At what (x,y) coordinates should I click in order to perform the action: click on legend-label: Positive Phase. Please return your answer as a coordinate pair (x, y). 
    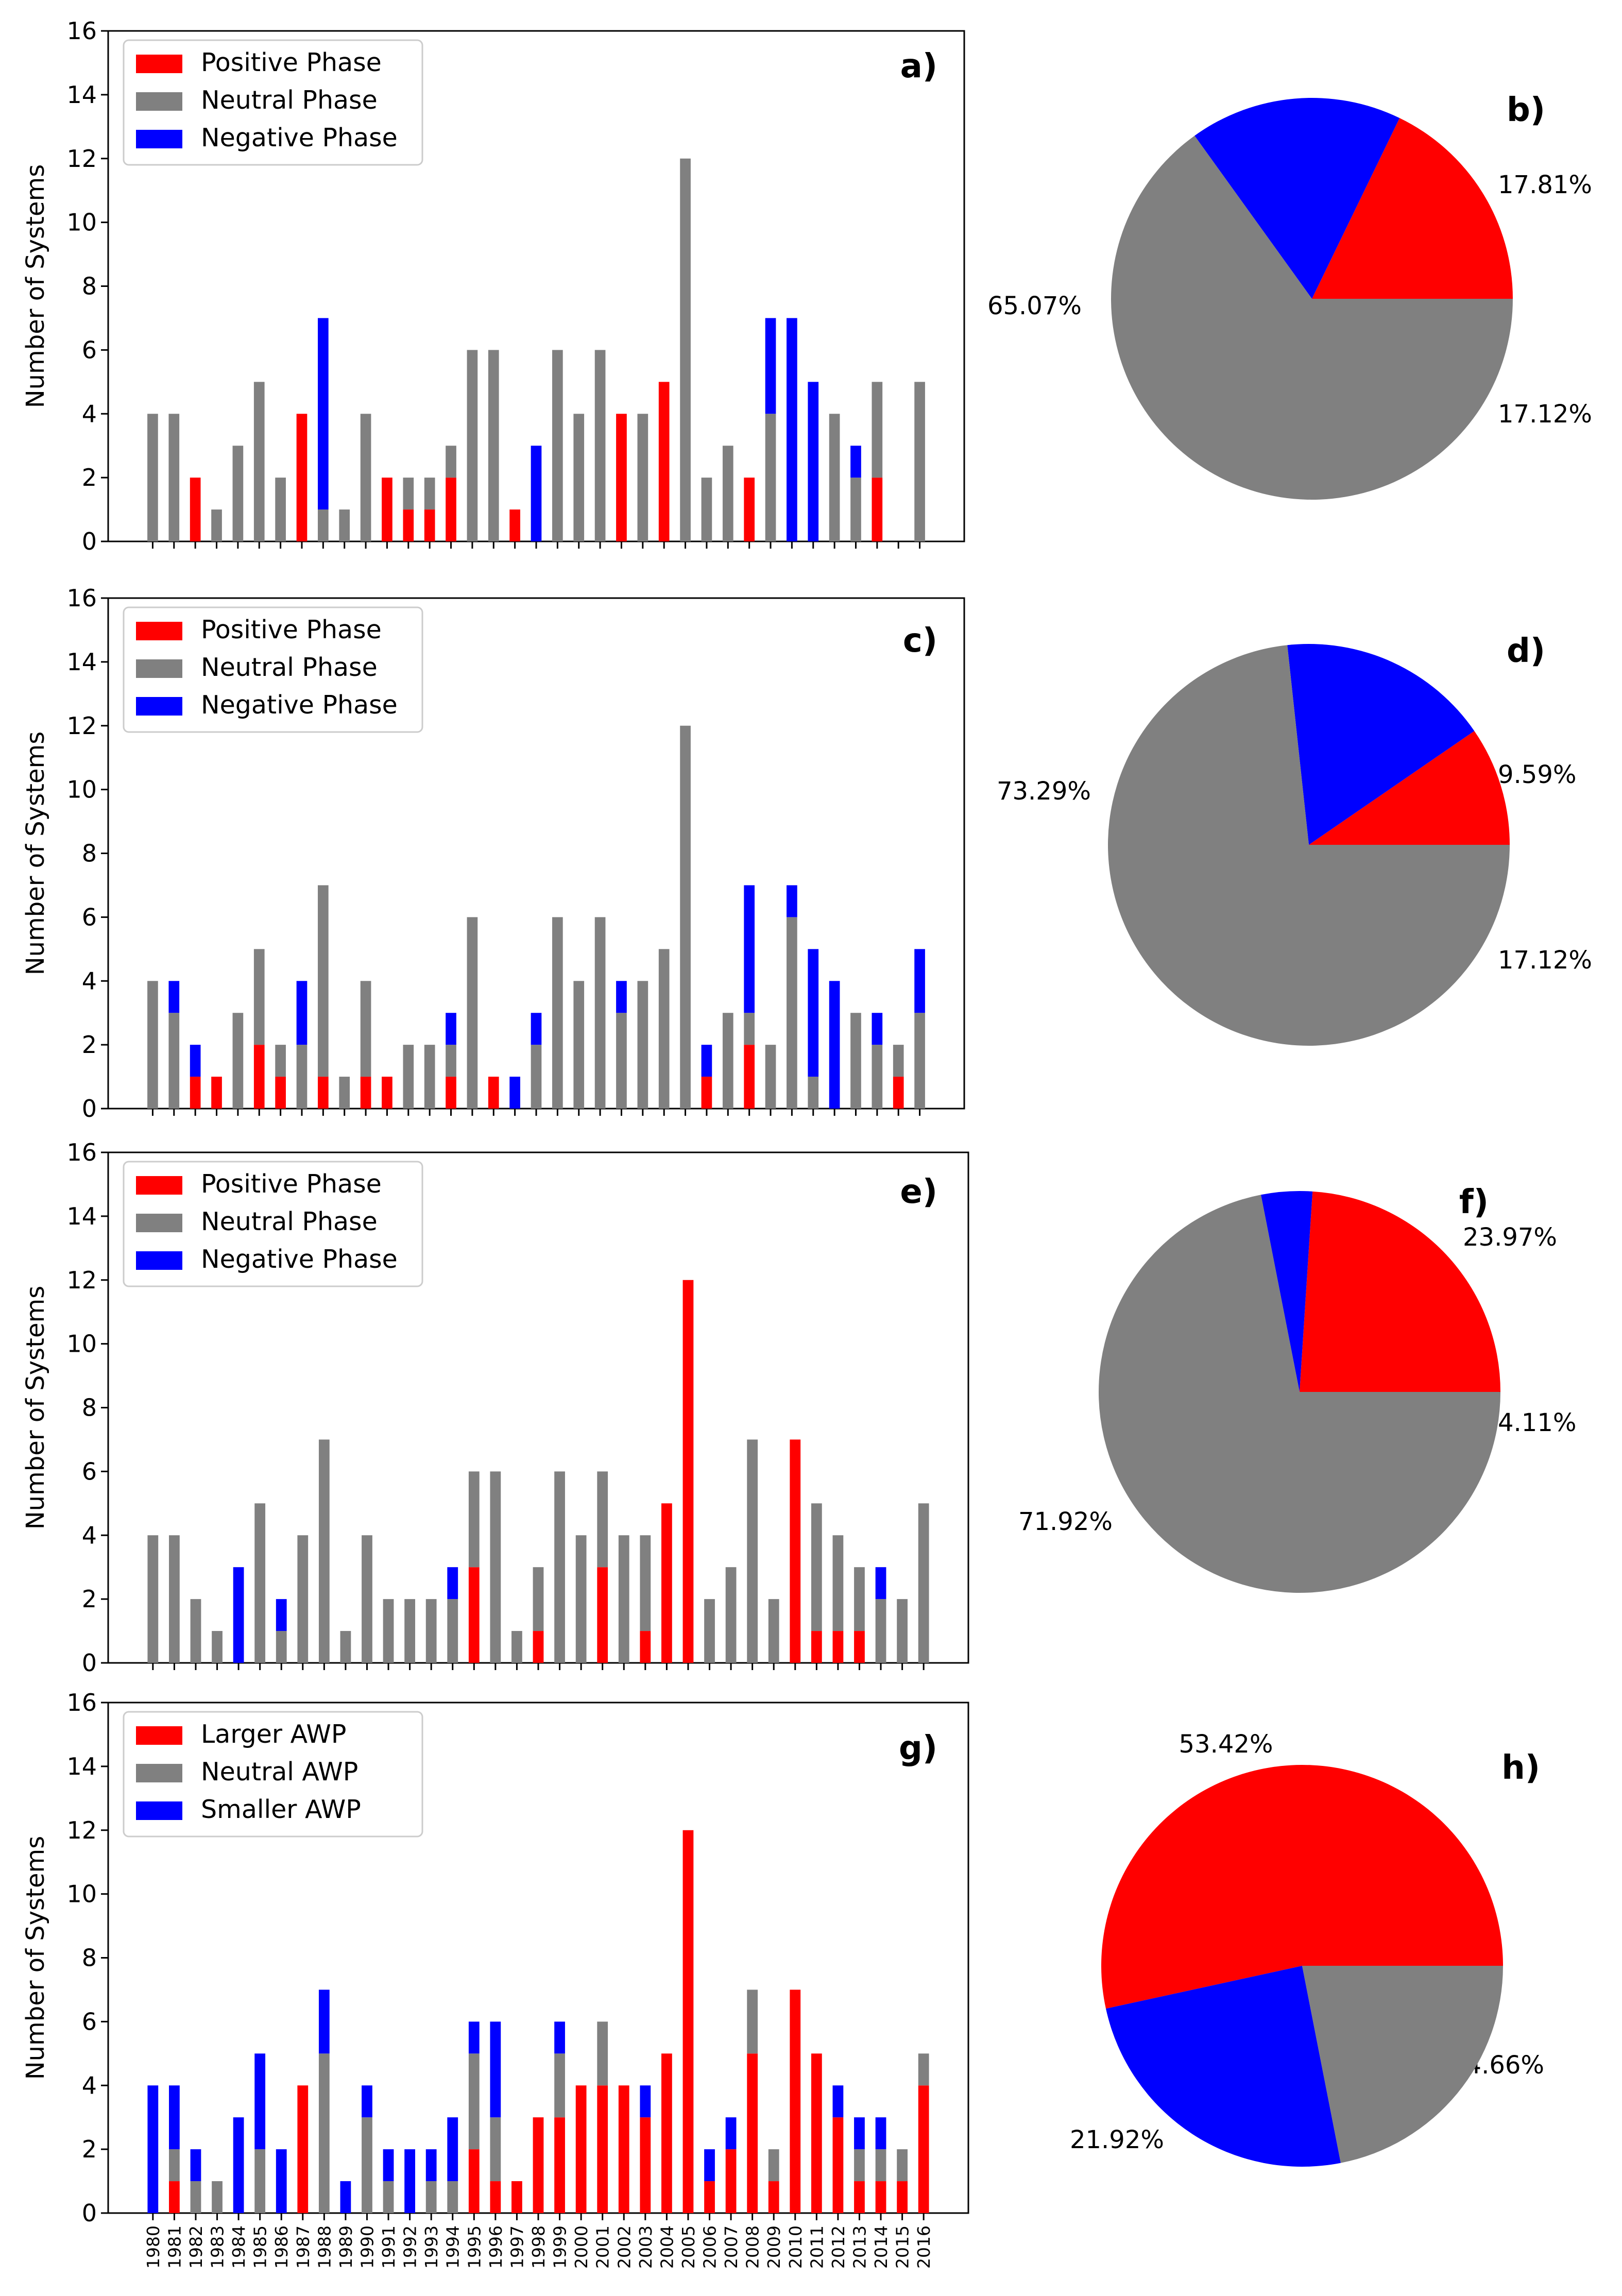
    Looking at the image, I should click on (291, 62).